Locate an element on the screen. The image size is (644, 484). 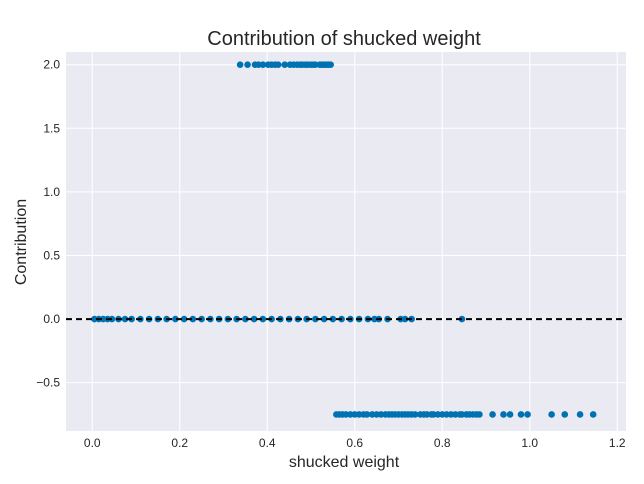
y-tick-label: 0.0 is located at coordinates (51, 319).